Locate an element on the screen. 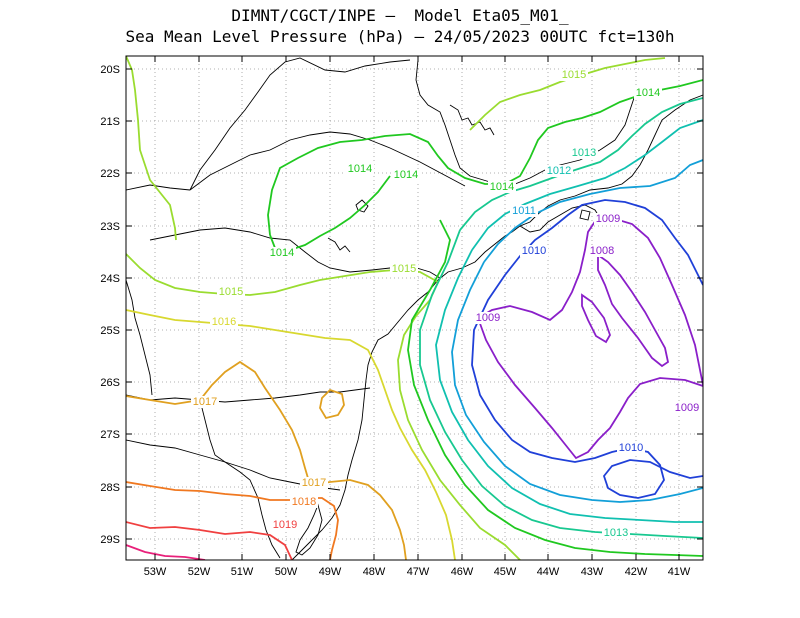 This screenshot has width=800, height=618. lat-tick-label: 28S is located at coordinates (110, 488).